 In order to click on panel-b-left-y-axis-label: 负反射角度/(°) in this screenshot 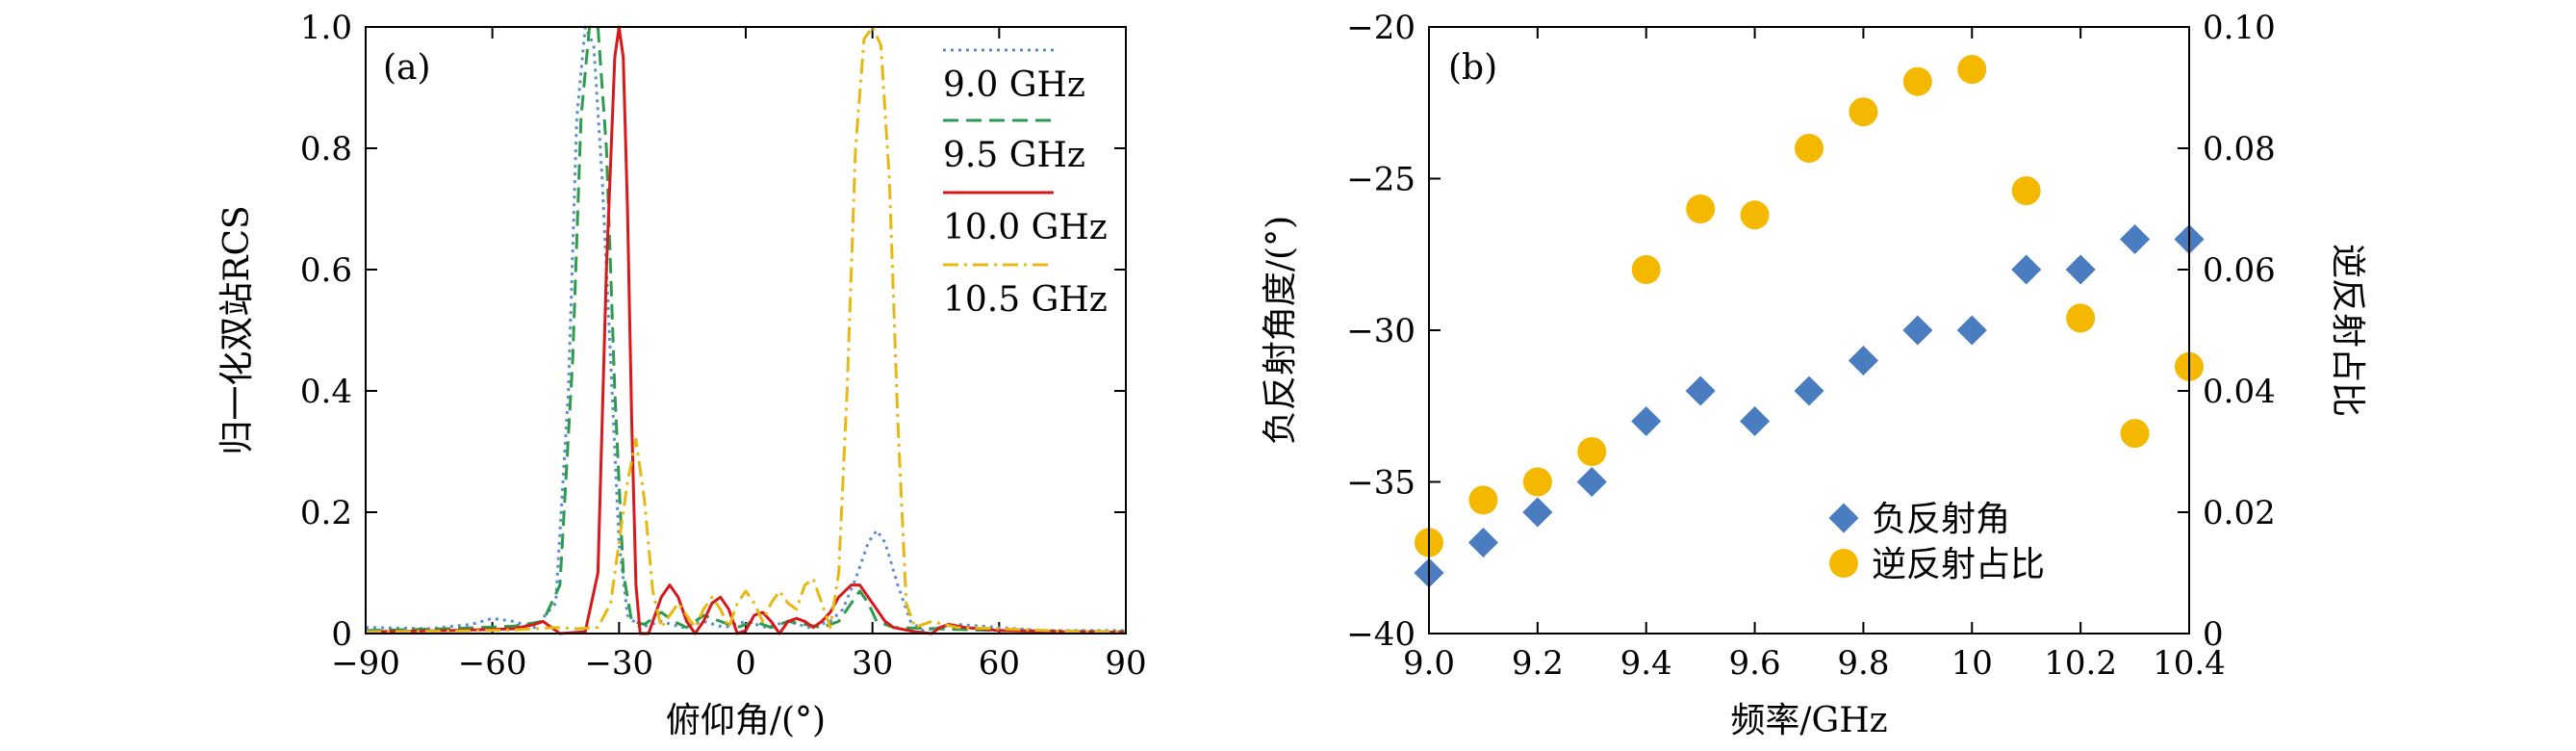, I will do `click(1280, 330)`.